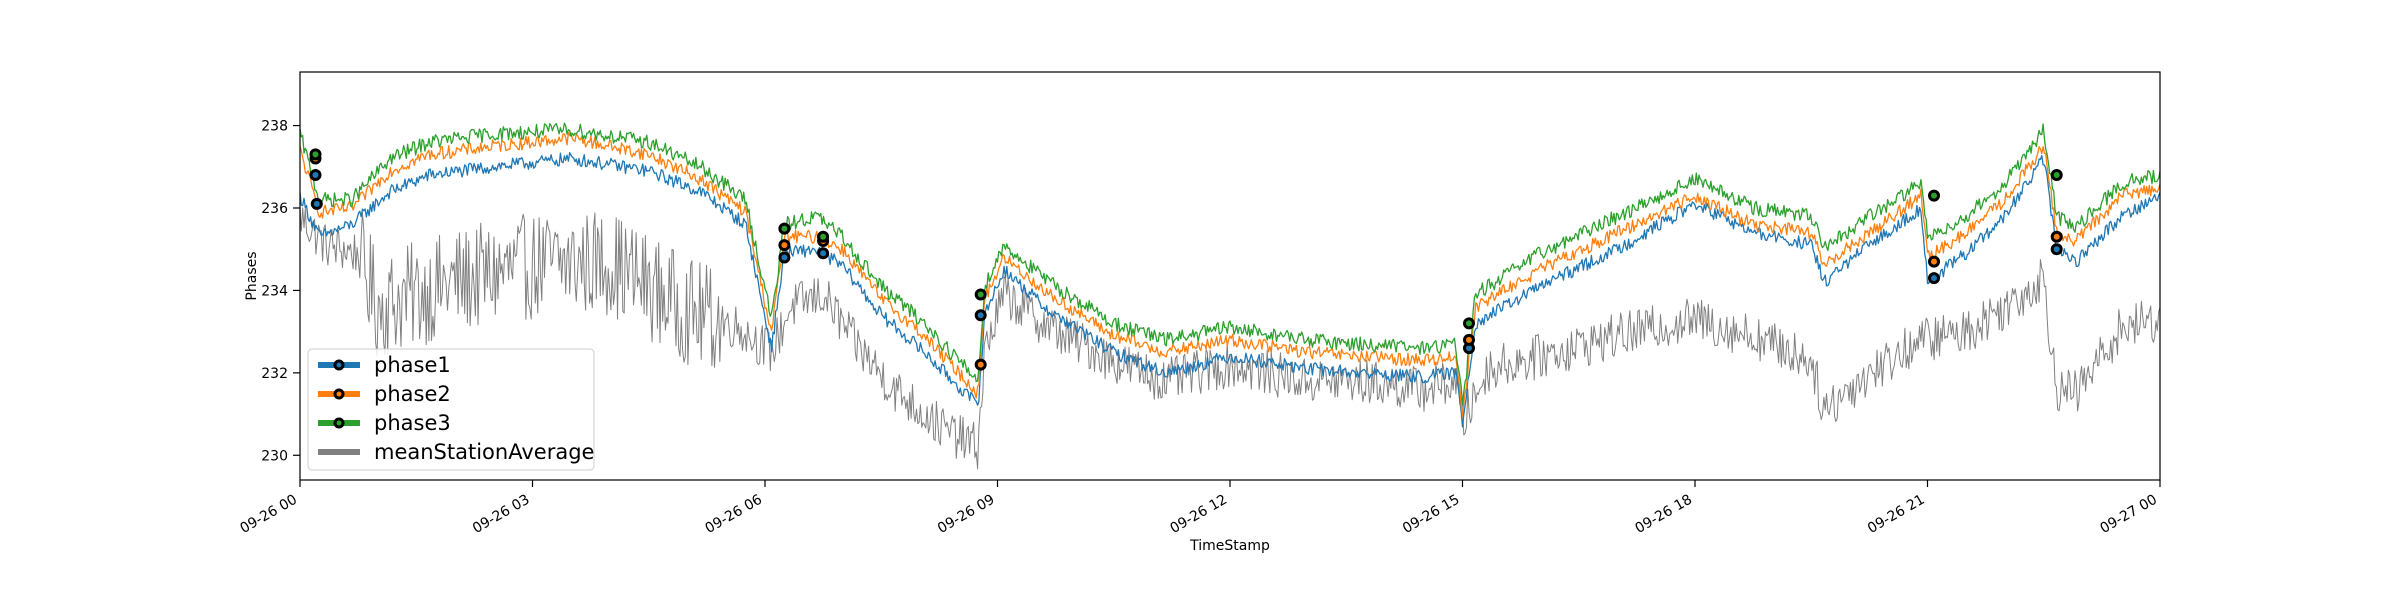 The height and width of the screenshot is (600, 2400). Describe the element at coordinates (274, 127) in the screenshot. I see `y-tick-label-4: 238` at that location.